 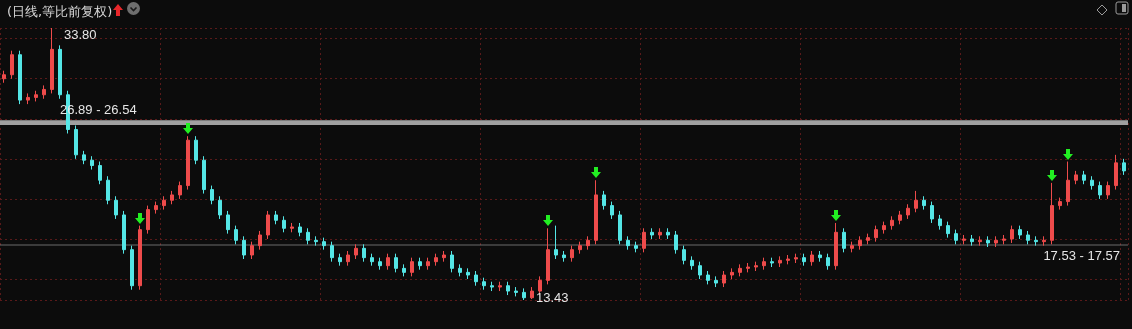 I want to click on annotation: 13.43, so click(x=552, y=297).